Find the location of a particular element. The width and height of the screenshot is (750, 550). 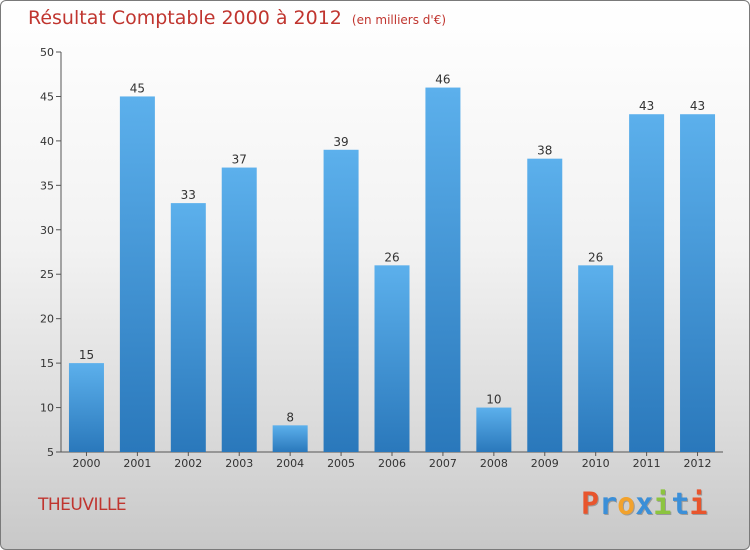

value-label-2004: 8 is located at coordinates (290, 417).